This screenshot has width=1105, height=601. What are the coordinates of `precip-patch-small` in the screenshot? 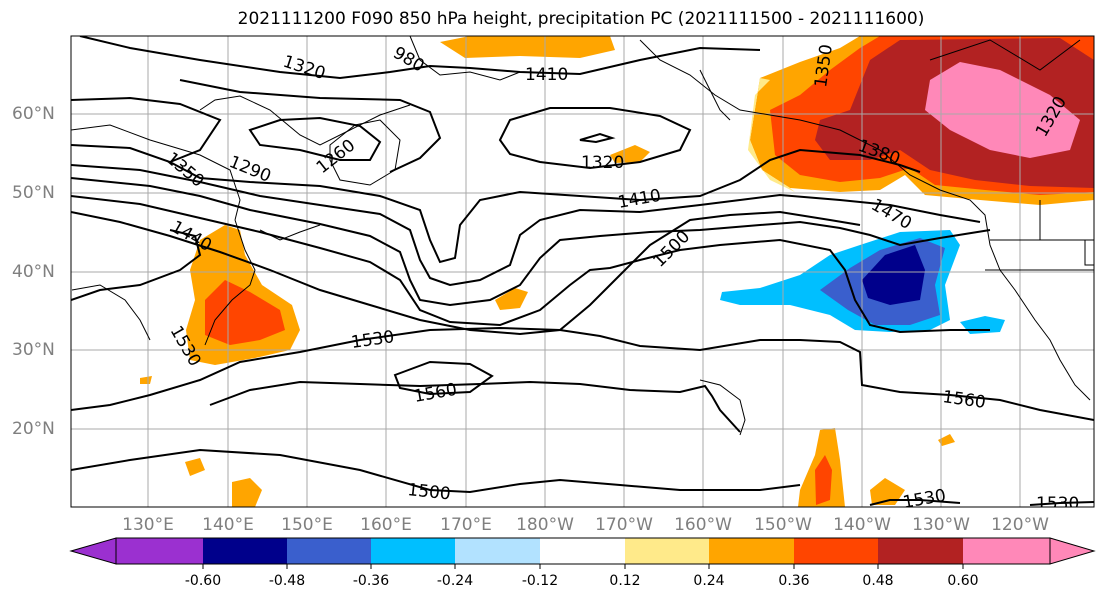 It's located at (146, 380).